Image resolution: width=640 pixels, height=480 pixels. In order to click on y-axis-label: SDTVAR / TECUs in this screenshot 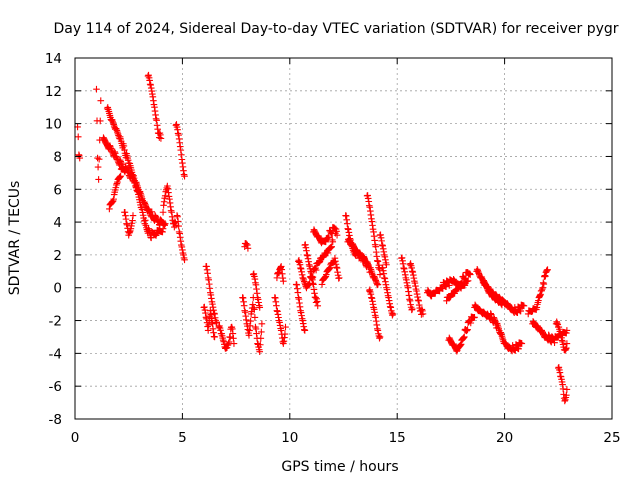, I will do `click(15, 238)`.